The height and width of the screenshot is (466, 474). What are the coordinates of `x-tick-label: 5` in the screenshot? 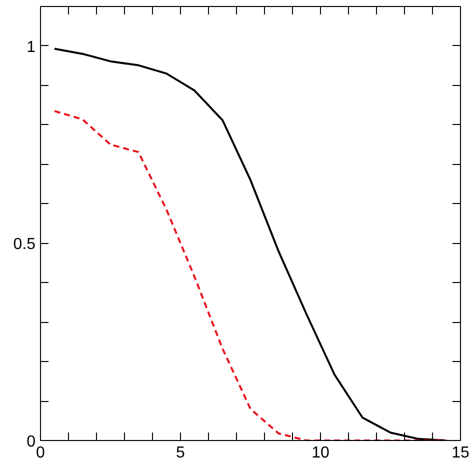 It's located at (181, 453).